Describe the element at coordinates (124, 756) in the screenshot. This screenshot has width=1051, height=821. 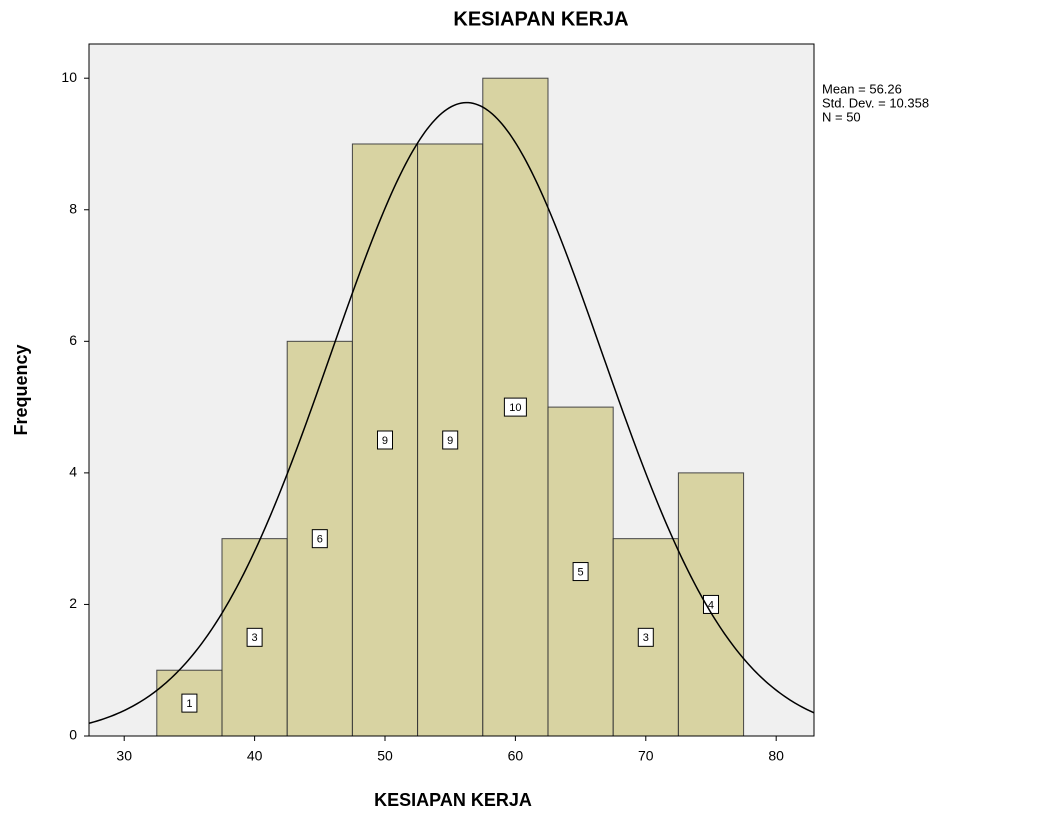
I see `x-tick-label: 30` at that location.